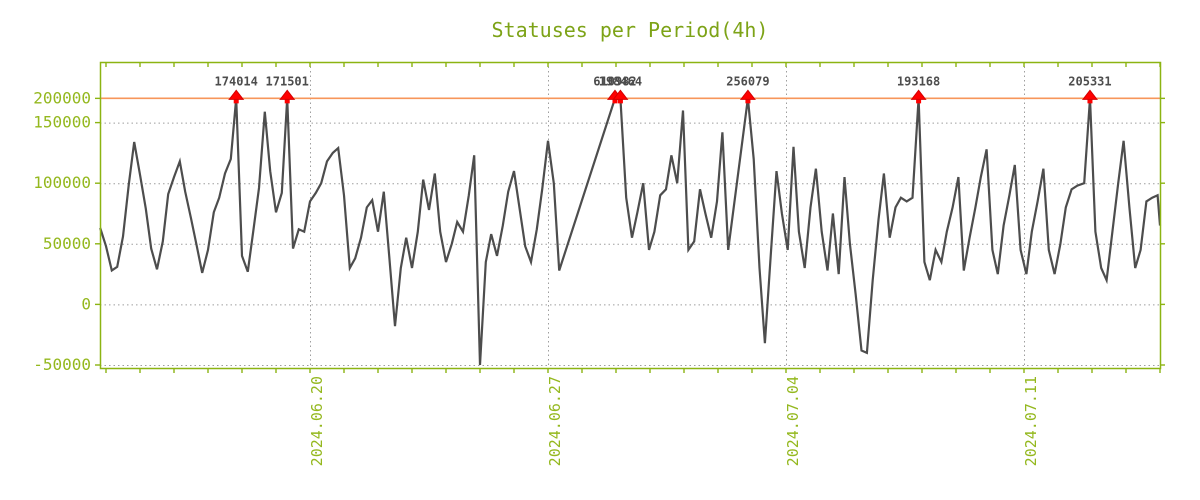 The height and width of the screenshot is (500, 1200). I want to click on y-tick-label: 0, so click(86, 303).